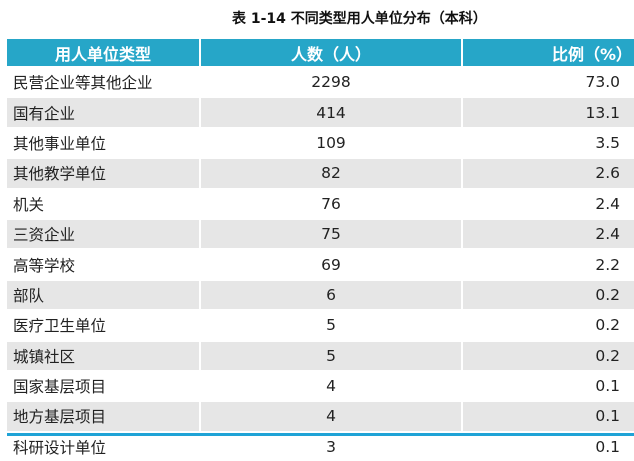  I want to click on table-row: 其他事业单位 109 3.5, so click(320, 142).